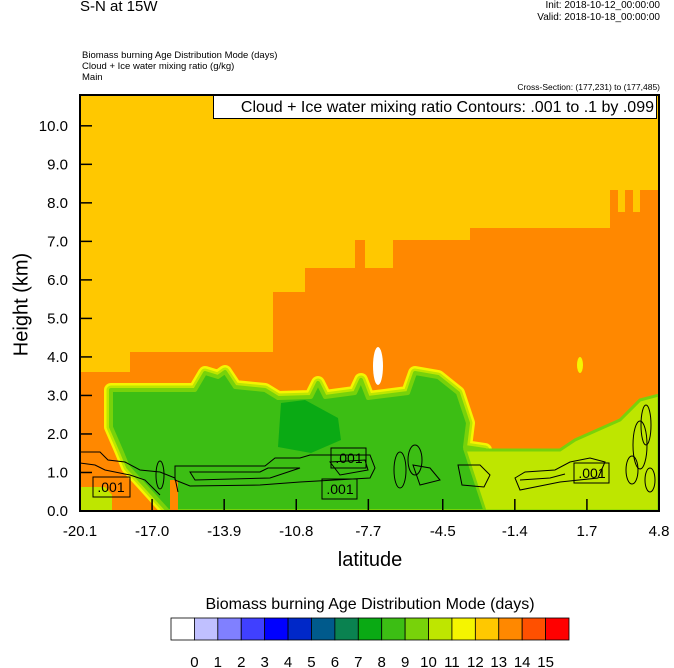  Describe the element at coordinates (428, 661) in the screenshot. I see `colorbar-label: 10` at that location.